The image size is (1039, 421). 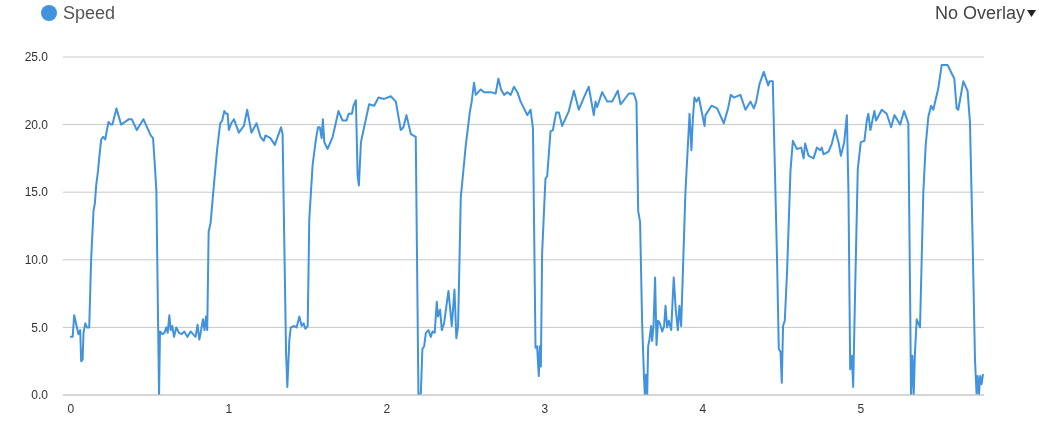 I want to click on x-tick-label: 3, so click(x=545, y=408).